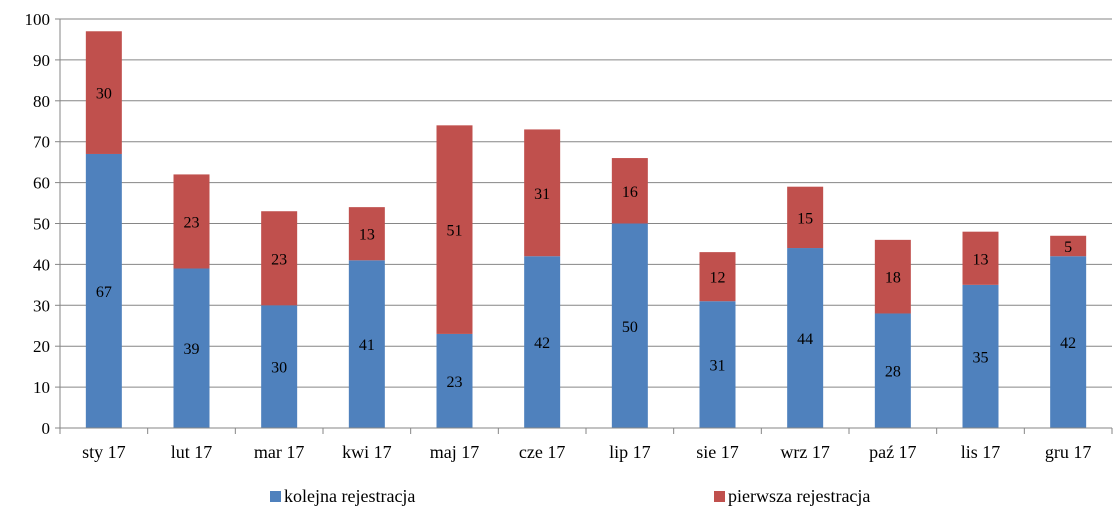 The width and height of the screenshot is (1120, 514). Describe the element at coordinates (560, 500) in the screenshot. I see `legend: kolejna rejestracja pierwsza rejestracja` at that location.